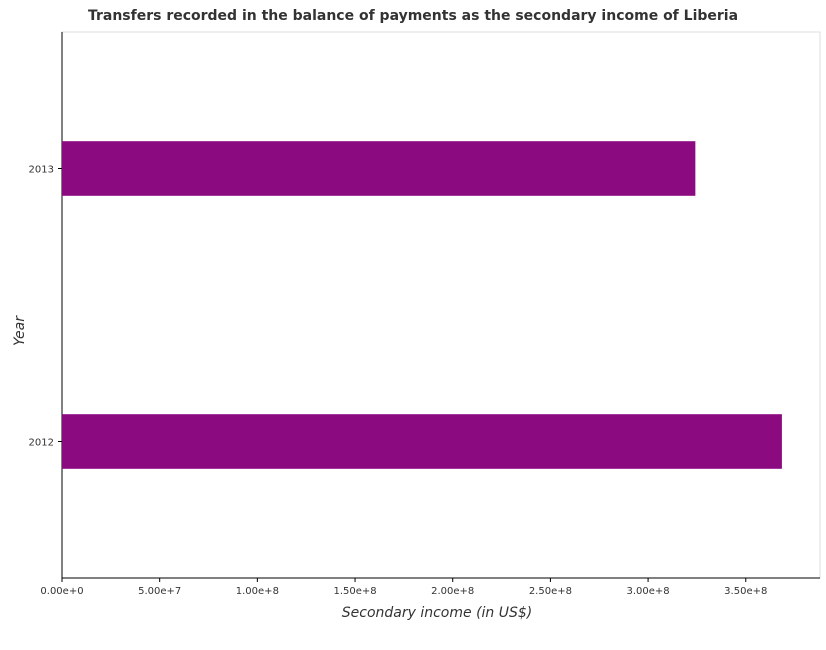  What do you see at coordinates (159, 591) in the screenshot?
I see `x-tick-label: 5.00e+7` at bounding box center [159, 591].